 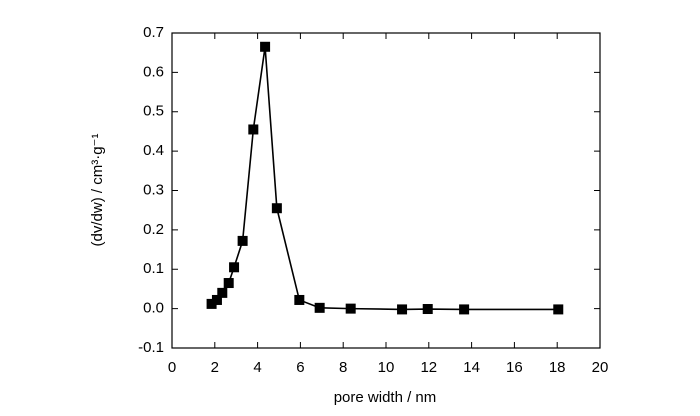 I want to click on x-tick-label: 6, so click(x=300, y=367).